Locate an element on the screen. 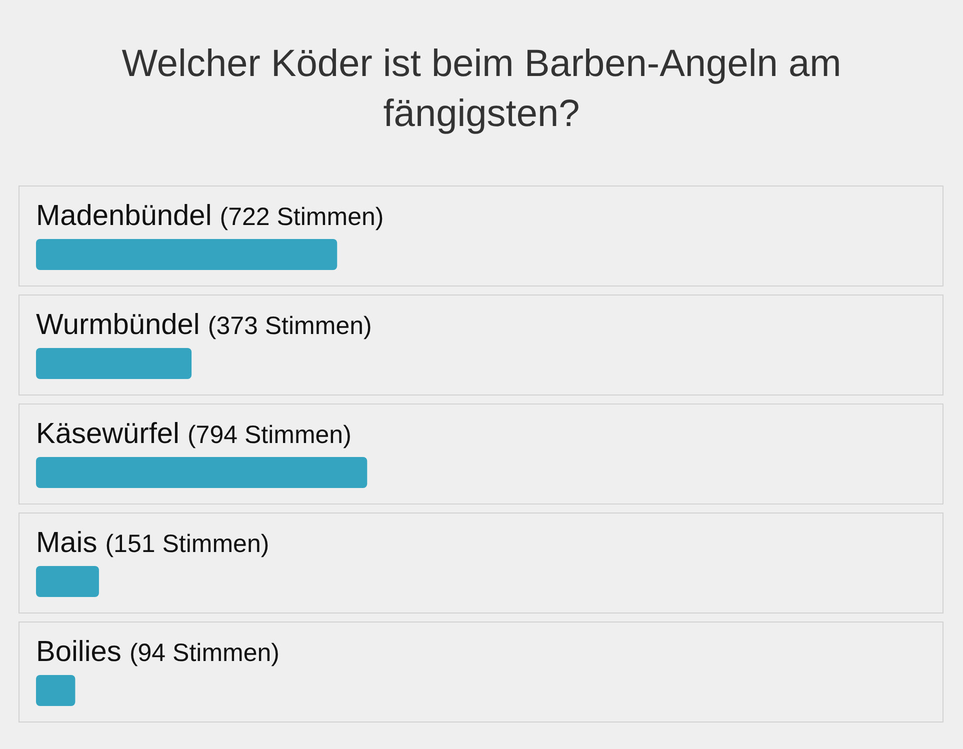 This screenshot has width=963, height=749. data-label: (94 Stimmen) is located at coordinates (204, 653).